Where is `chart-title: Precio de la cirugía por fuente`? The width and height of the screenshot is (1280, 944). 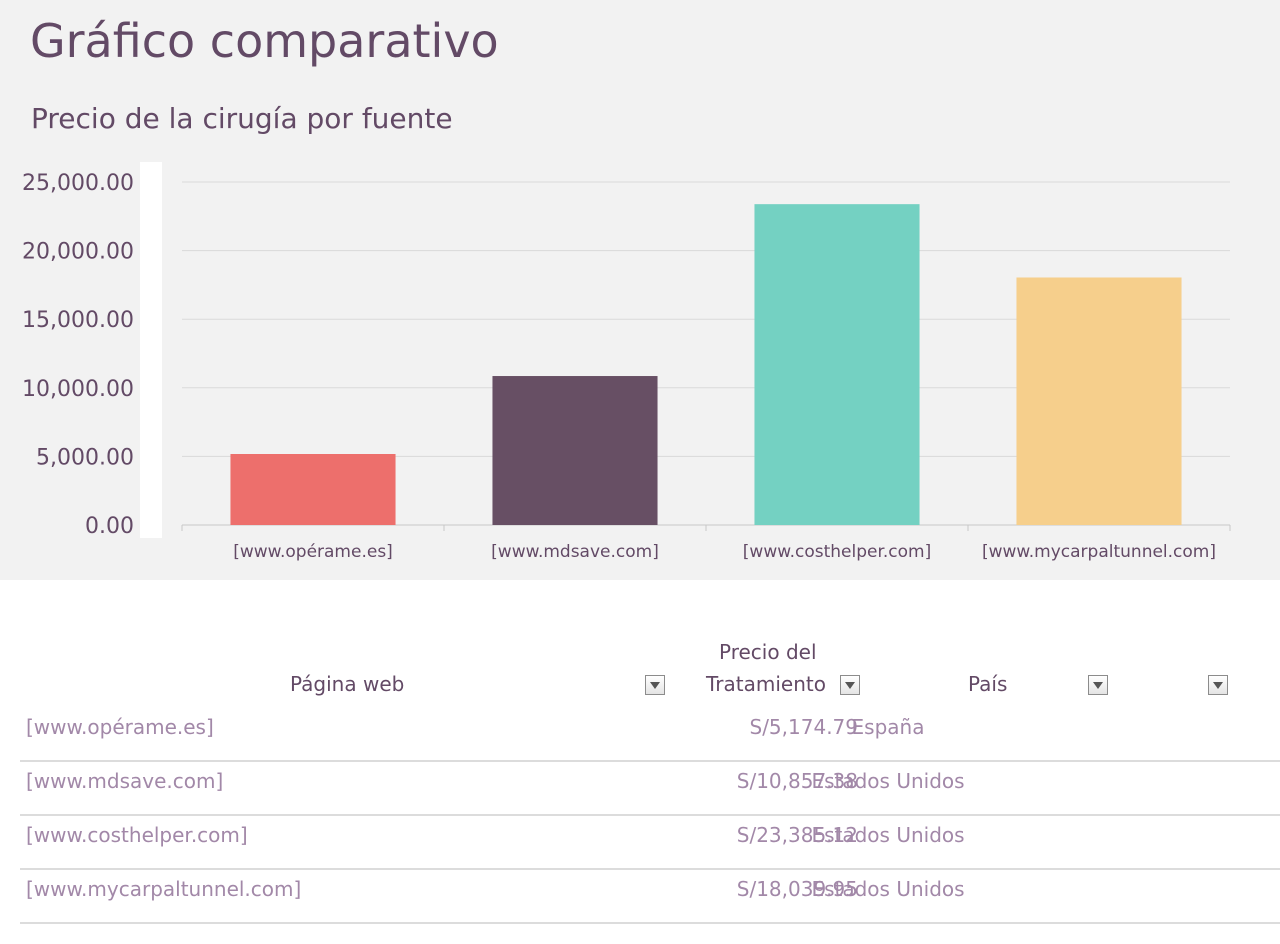 chart-title: Precio de la cirugía por fuente is located at coordinates (242, 118).